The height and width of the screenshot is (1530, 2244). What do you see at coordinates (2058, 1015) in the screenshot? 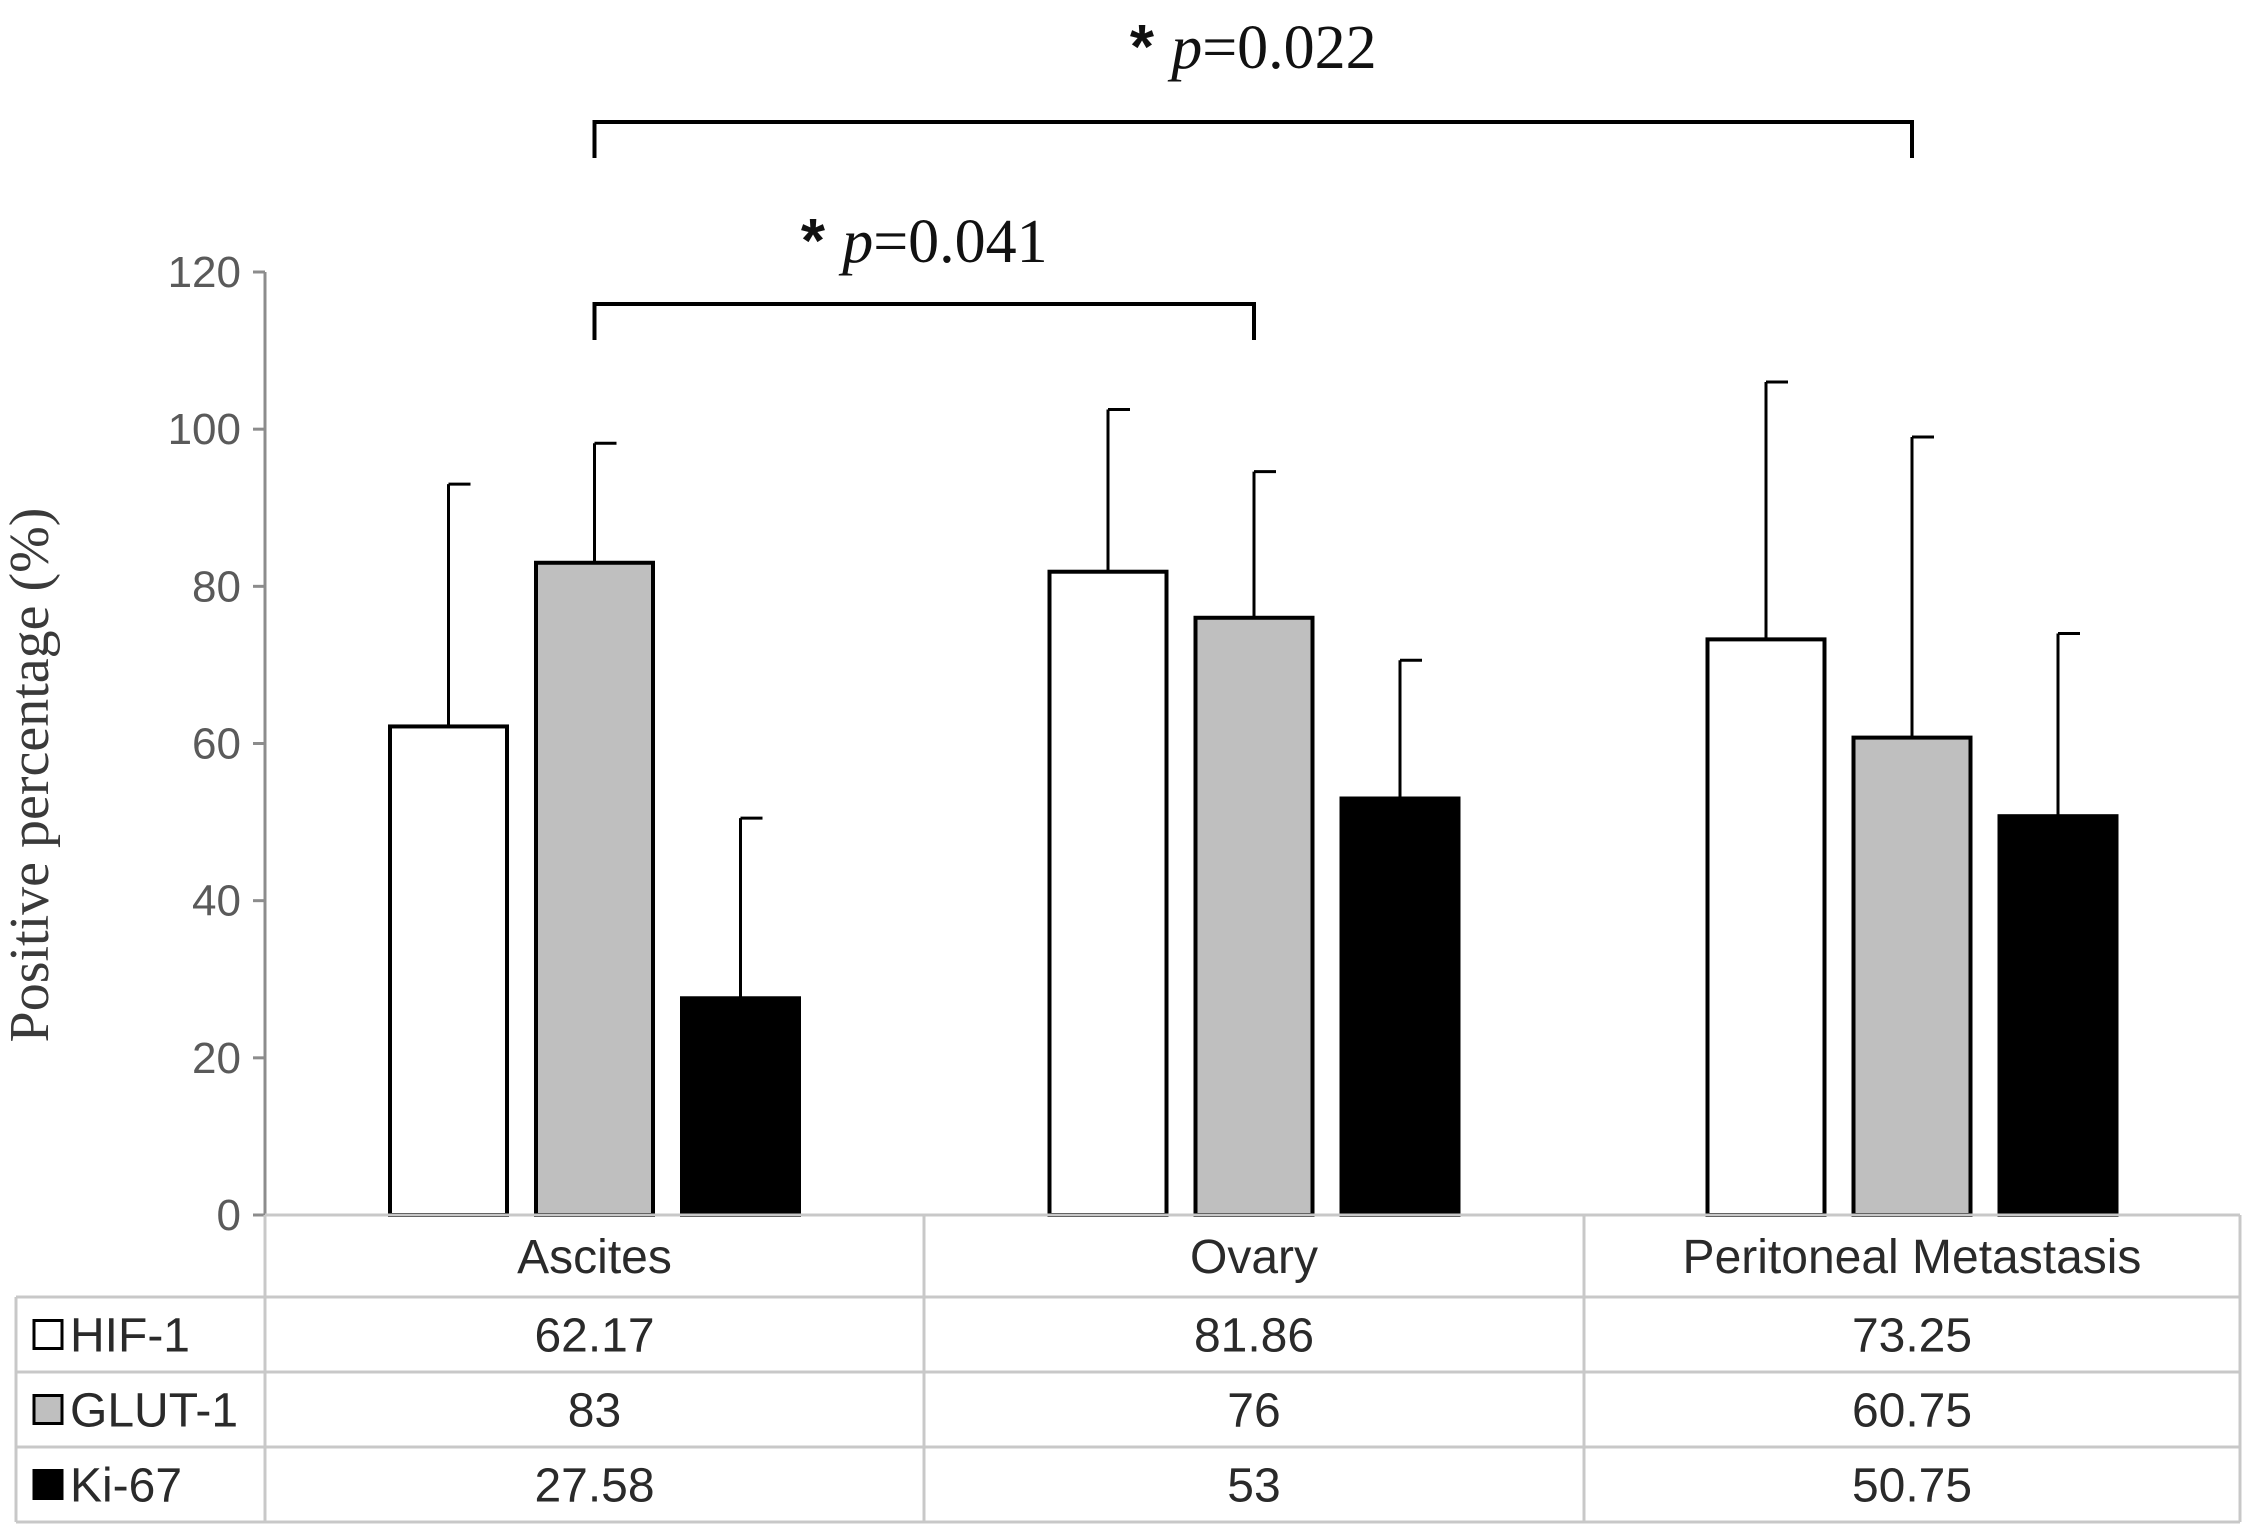
I see `bar-ki-67-peritoneal-metastasis` at bounding box center [2058, 1015].